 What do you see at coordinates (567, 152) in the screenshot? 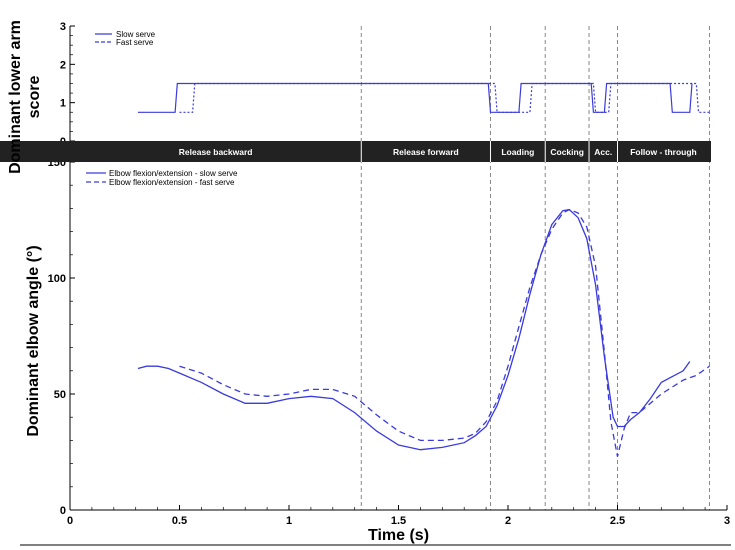
I see `phase-label-3: Cocking` at bounding box center [567, 152].